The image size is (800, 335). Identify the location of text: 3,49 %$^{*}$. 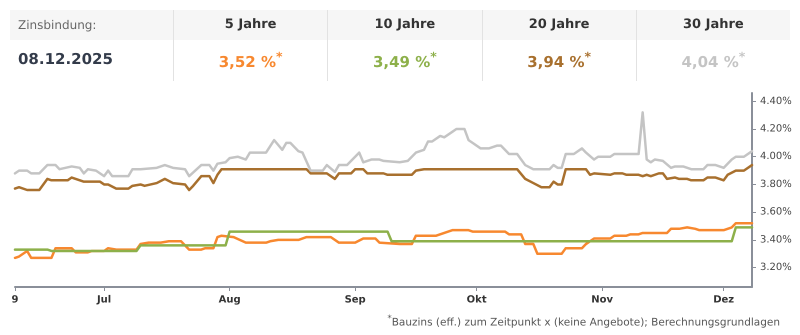
(404, 59).